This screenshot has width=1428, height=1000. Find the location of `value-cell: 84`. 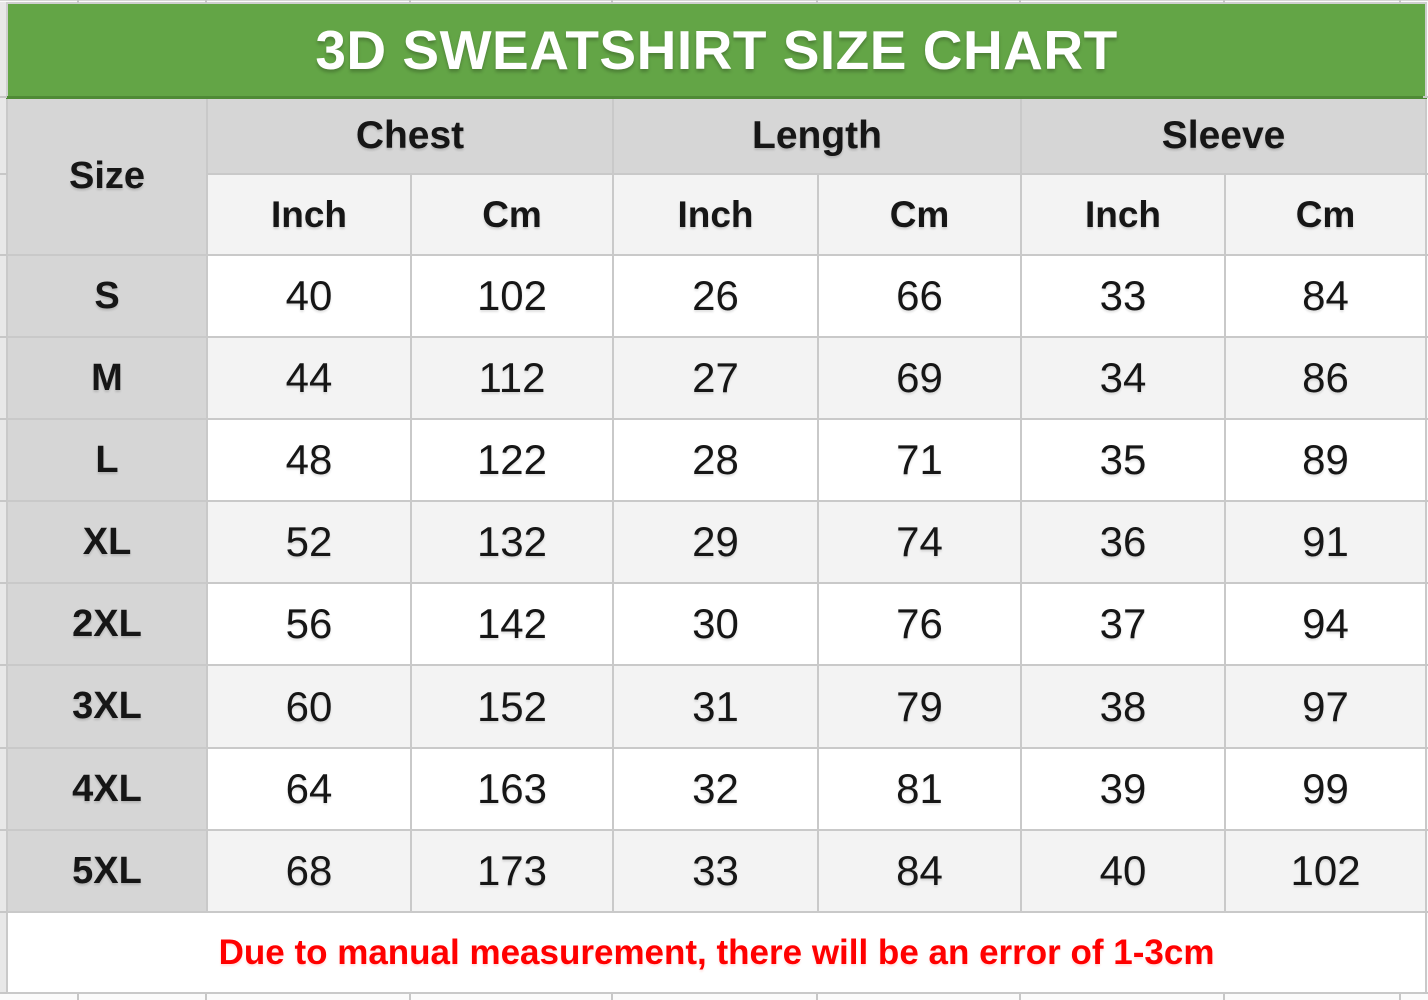

value-cell: 84 is located at coordinates (919, 871).